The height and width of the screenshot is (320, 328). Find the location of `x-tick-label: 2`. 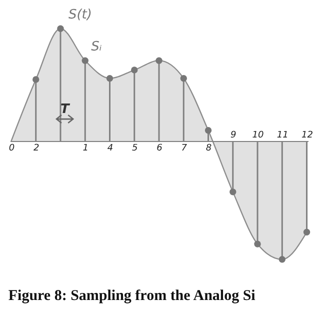

x-tick-label: 2 is located at coordinates (36, 149).